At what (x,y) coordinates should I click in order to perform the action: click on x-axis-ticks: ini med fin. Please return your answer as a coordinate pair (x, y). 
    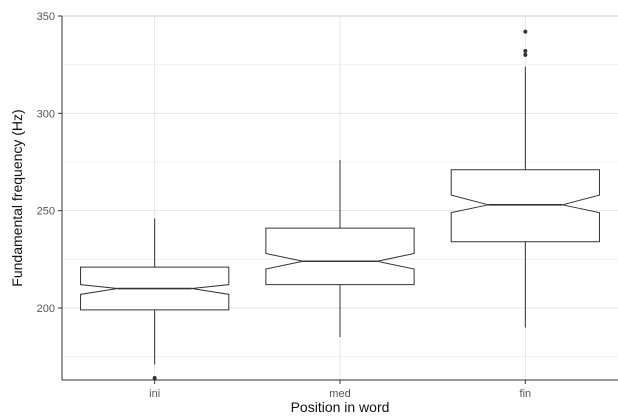
    Looking at the image, I should click on (340, 390).